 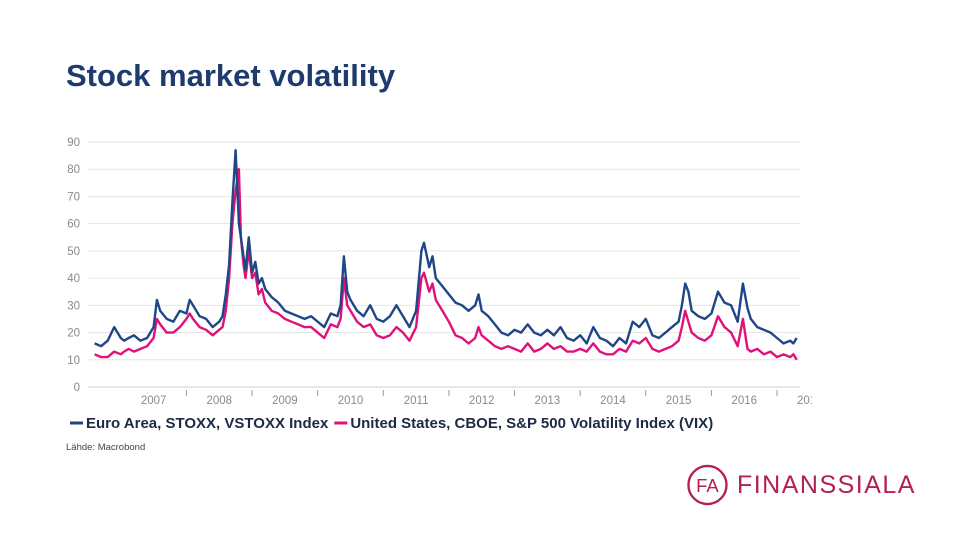 I want to click on x-tick-label: 2017, so click(x=804, y=401).